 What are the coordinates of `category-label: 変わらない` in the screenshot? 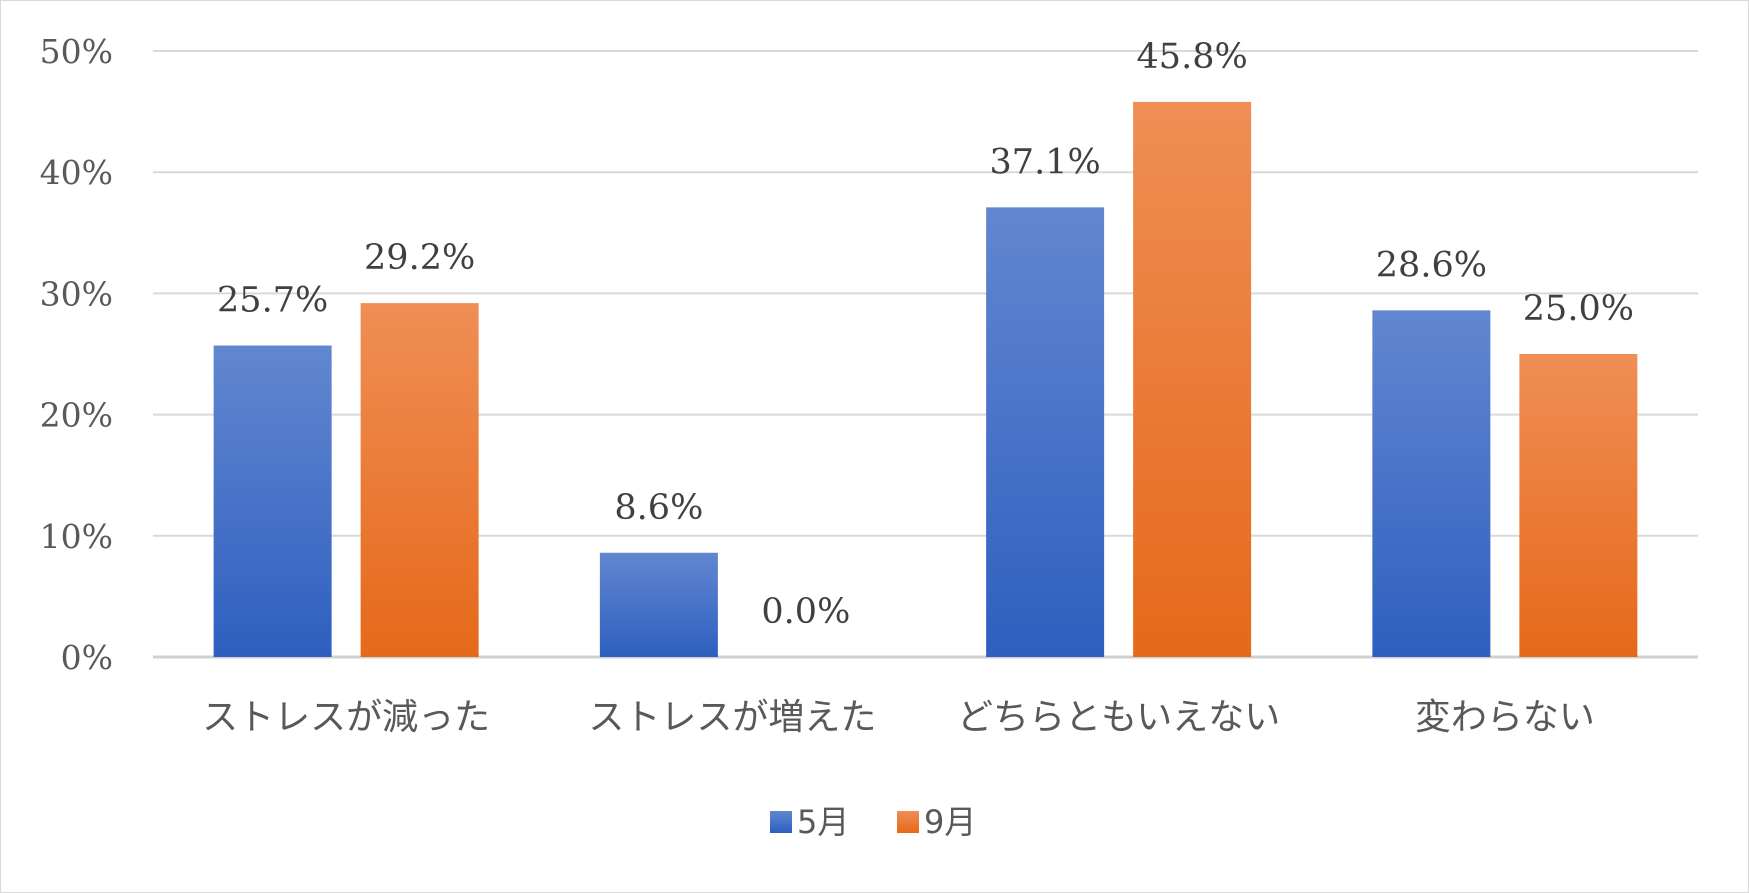 It's located at (1505, 717).